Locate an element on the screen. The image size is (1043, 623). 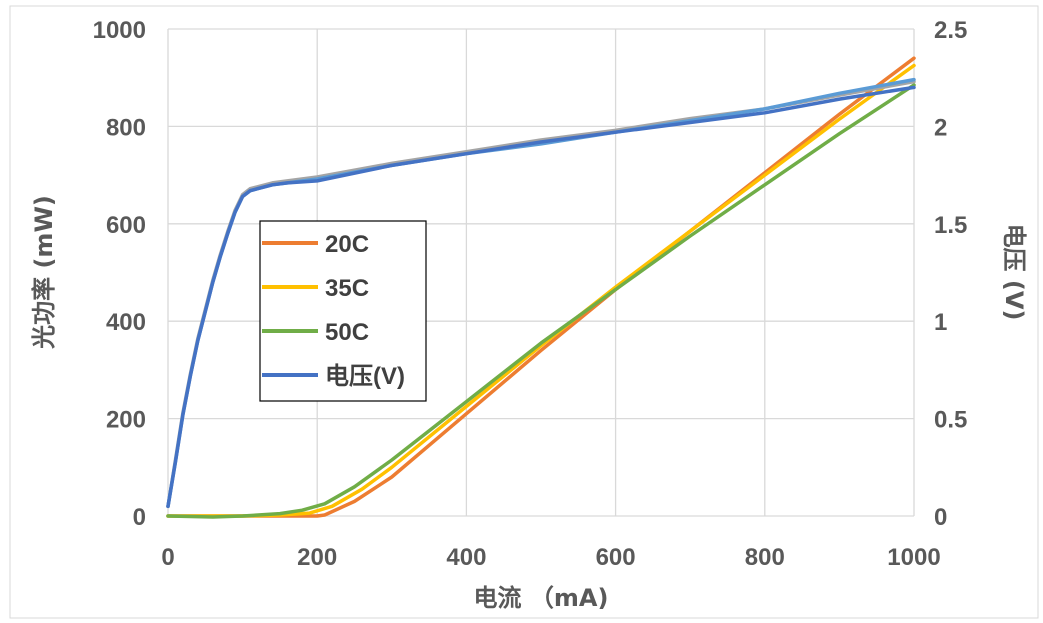
x-tick-label: 800 is located at coordinates (765, 557).